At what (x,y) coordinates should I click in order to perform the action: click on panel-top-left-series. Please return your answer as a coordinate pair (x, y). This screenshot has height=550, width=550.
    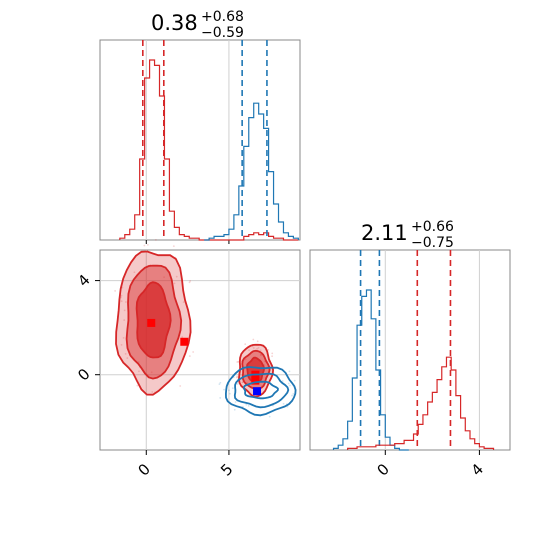
    Looking at the image, I should click on (209, 140).